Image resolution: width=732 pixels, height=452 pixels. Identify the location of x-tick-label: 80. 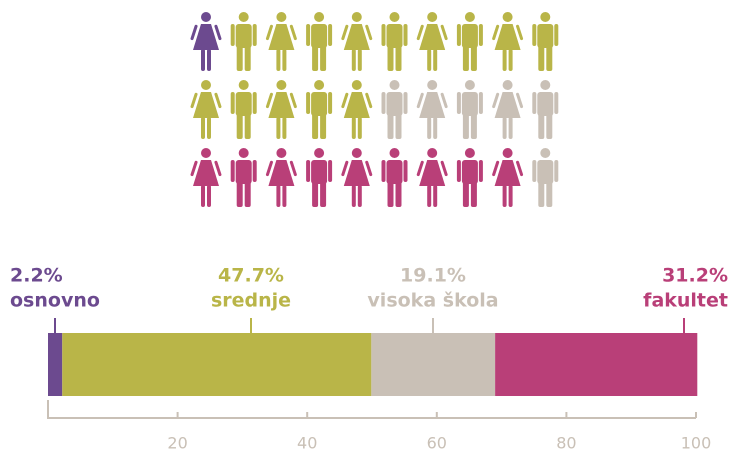
(566, 443).